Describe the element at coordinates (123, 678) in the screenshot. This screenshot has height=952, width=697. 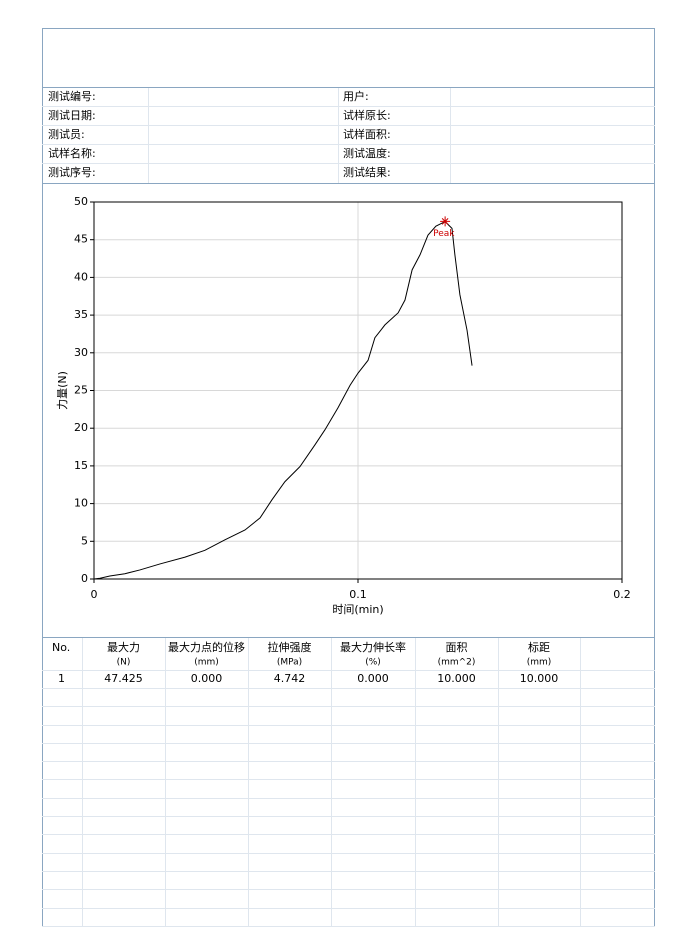
I see `cell: 47.425` at that location.